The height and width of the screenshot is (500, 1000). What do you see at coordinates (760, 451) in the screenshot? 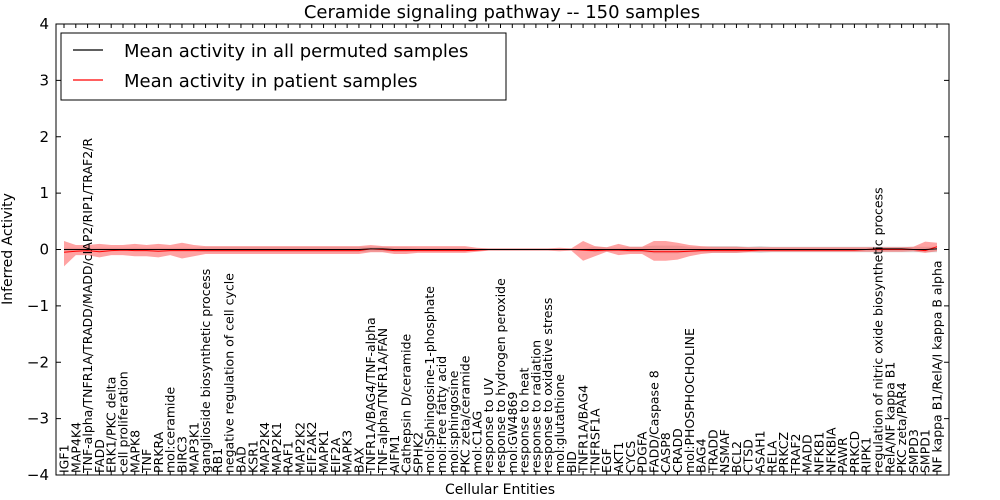
I see `x-tick-label: ASAH1` at bounding box center [760, 451].